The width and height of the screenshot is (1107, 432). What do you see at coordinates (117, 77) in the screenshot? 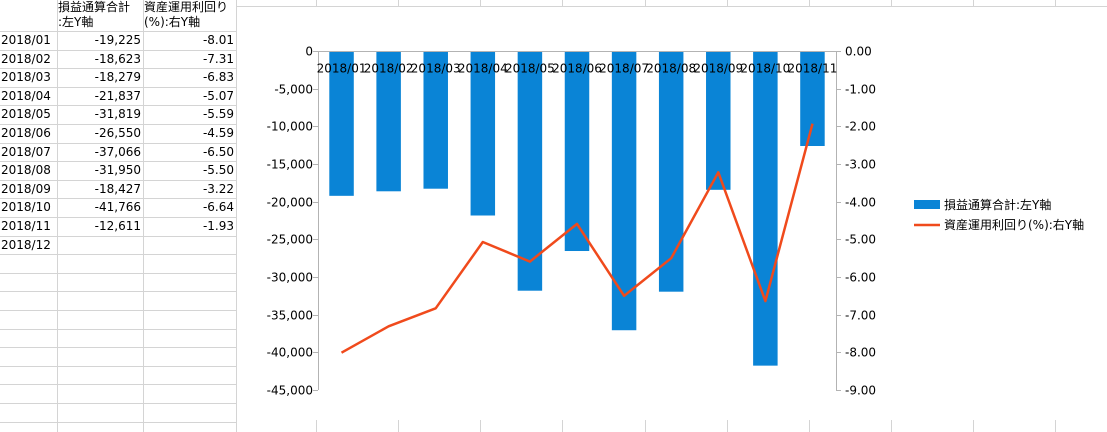
I see `cell-profit: -18,279` at bounding box center [117, 77].